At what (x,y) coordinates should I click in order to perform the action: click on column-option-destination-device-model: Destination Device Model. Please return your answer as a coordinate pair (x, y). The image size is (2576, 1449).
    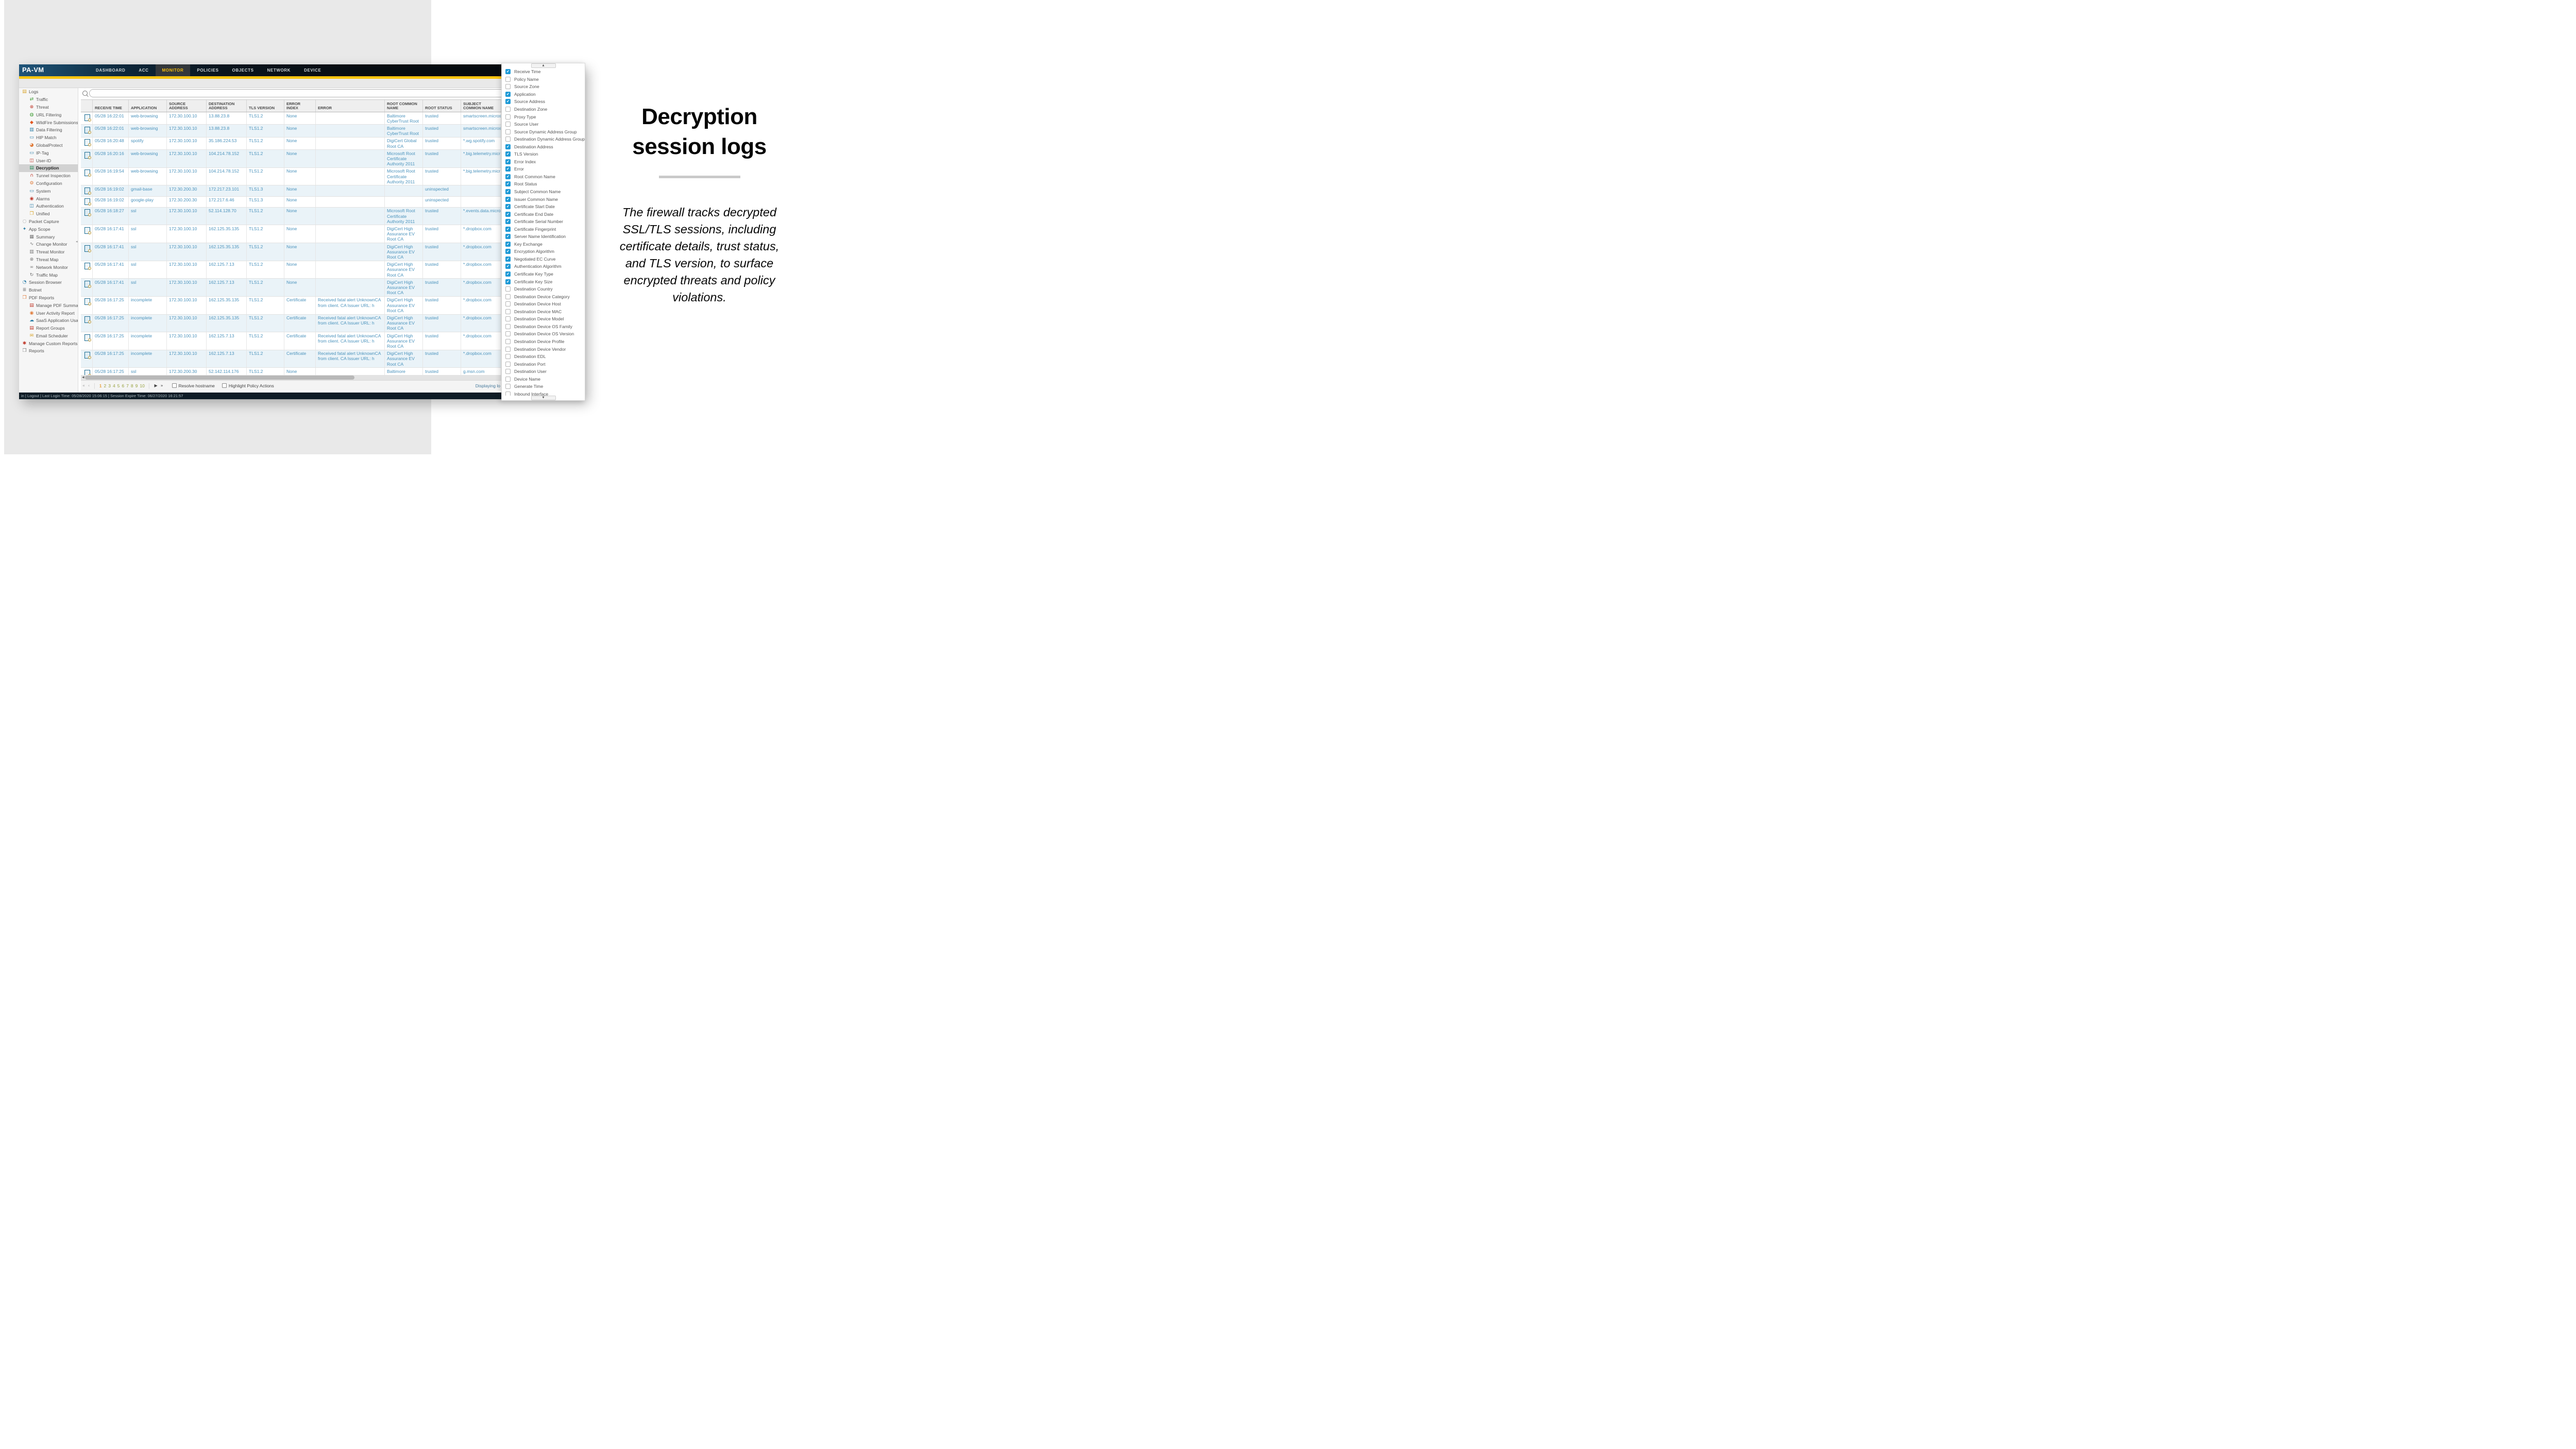
    Looking at the image, I should click on (543, 319).